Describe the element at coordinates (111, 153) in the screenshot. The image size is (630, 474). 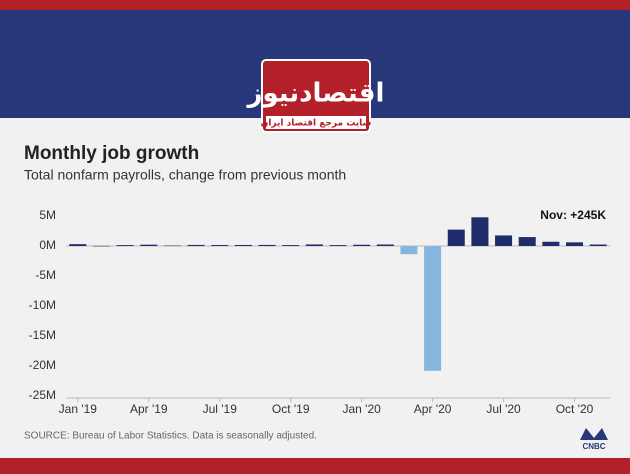
I see `chart-title: Monthly job growth` at that location.